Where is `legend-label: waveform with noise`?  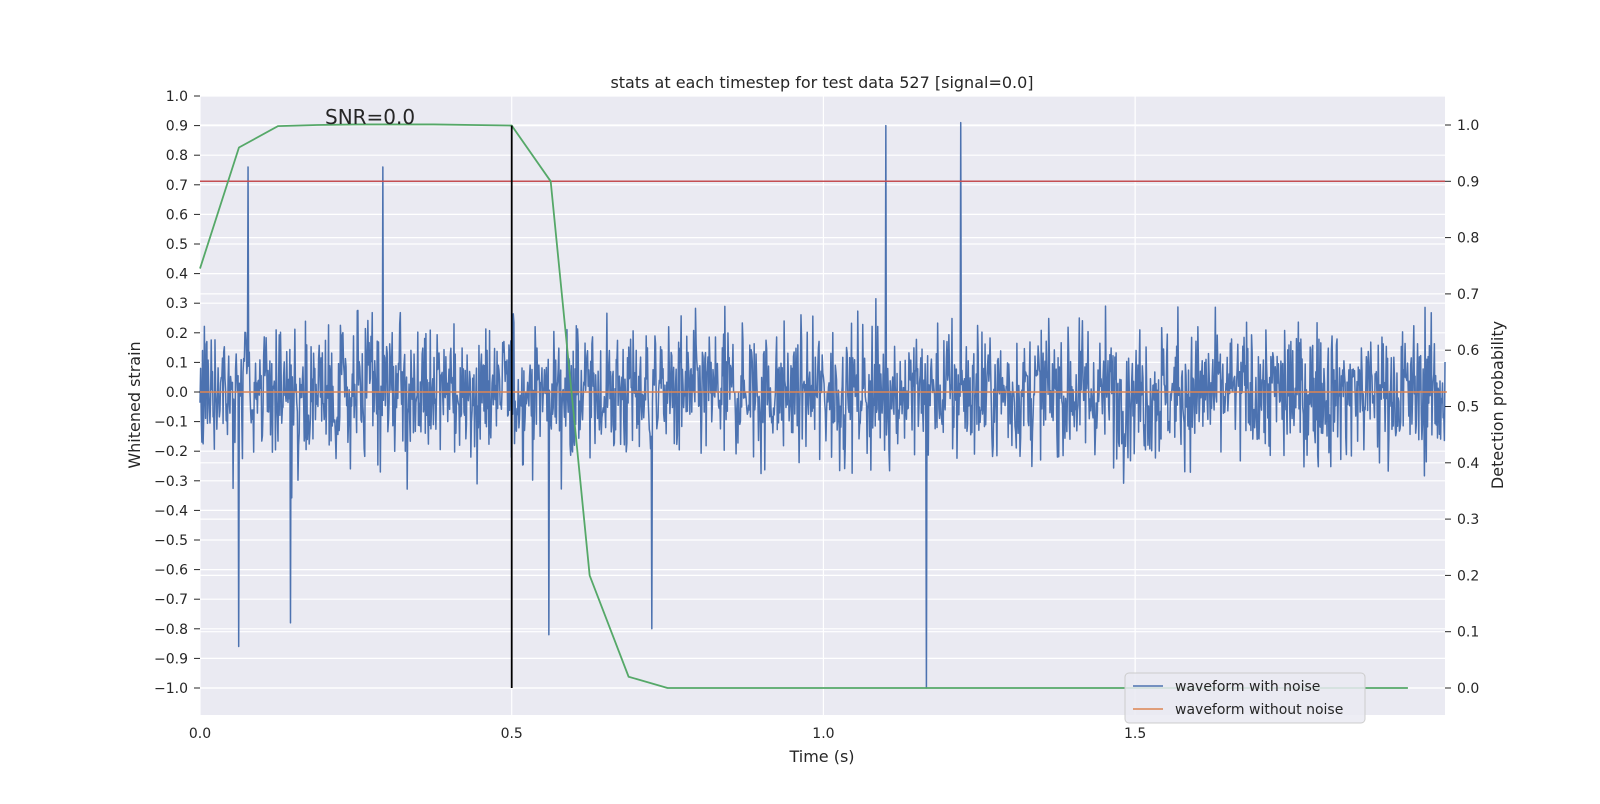 legend-label: waveform with noise is located at coordinates (1247, 687).